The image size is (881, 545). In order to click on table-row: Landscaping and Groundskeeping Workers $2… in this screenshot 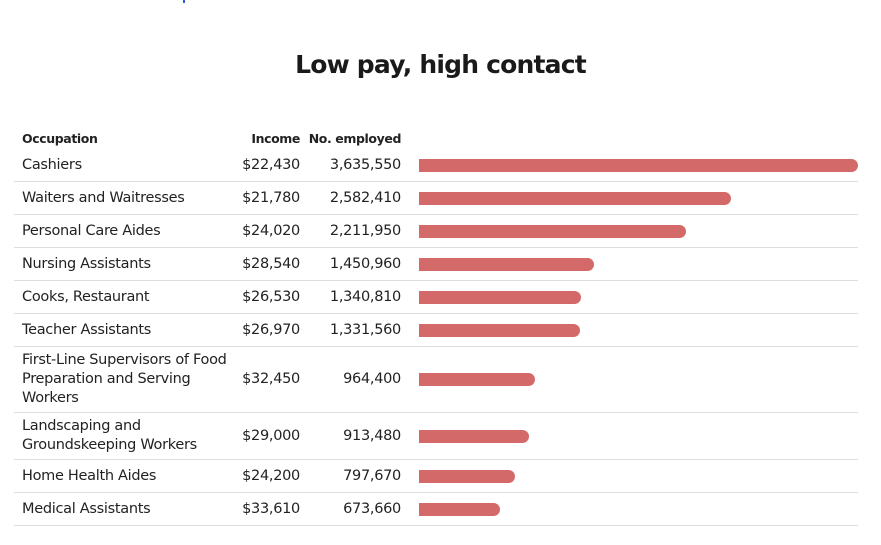, I will do `click(436, 436)`.